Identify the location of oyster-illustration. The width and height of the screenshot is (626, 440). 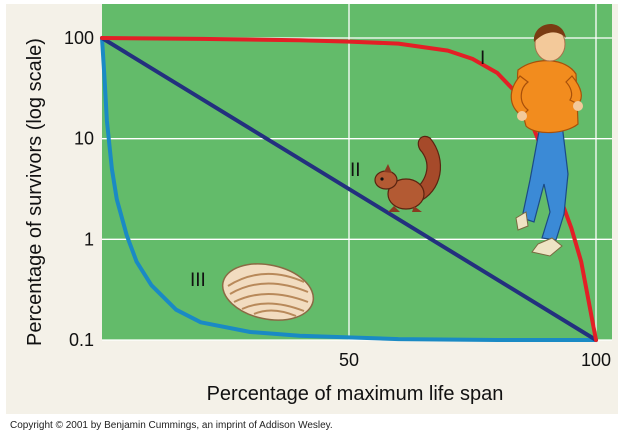
(268, 292).